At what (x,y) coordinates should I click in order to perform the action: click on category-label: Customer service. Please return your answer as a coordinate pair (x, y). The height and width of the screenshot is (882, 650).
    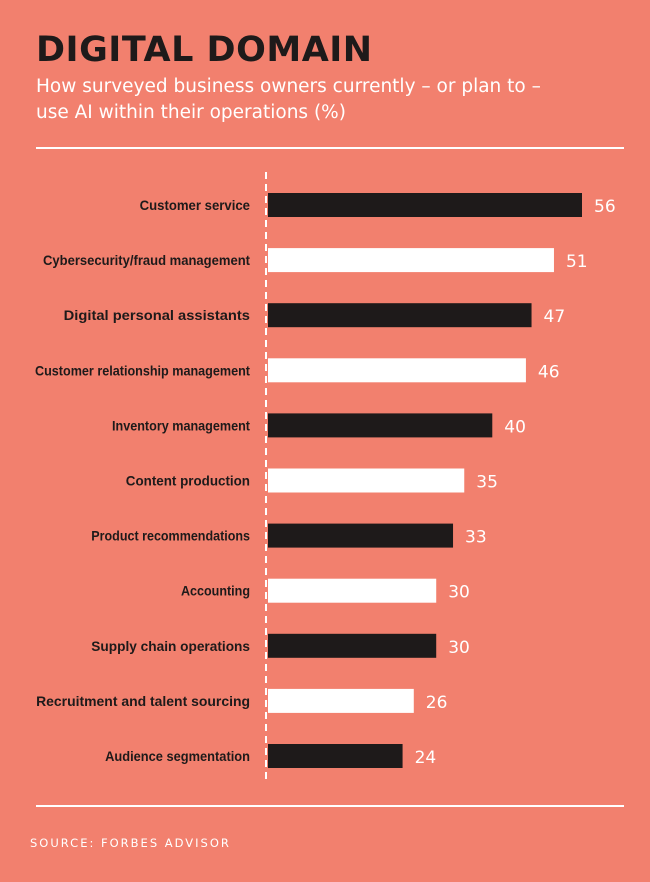
    Looking at the image, I should click on (195, 205).